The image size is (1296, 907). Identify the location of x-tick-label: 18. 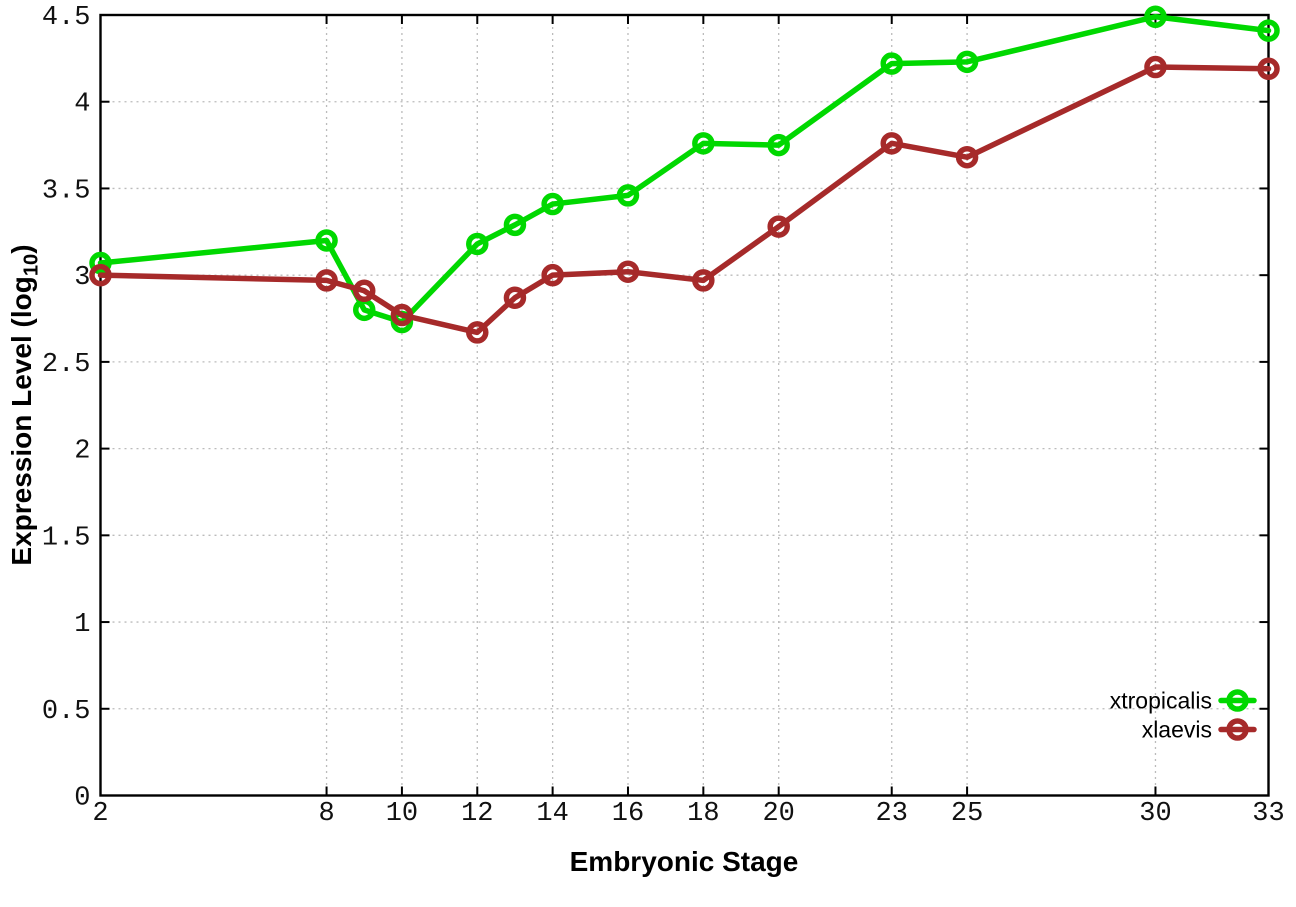
(703, 814).